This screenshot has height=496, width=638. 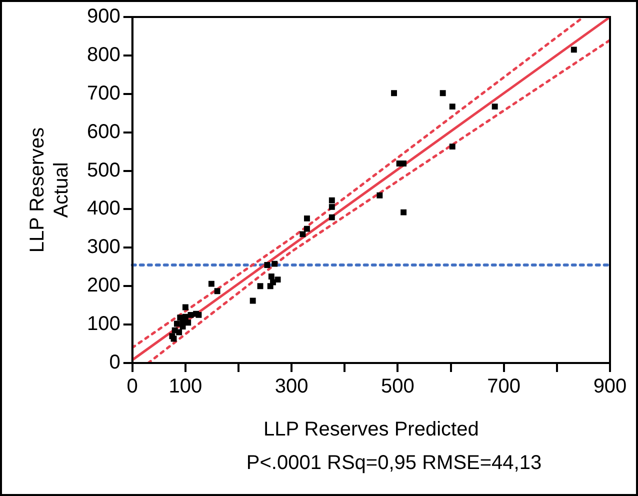 I want to click on text: P<.0001 RSq=0,95 RMSE=44,13, so click(x=394, y=463).